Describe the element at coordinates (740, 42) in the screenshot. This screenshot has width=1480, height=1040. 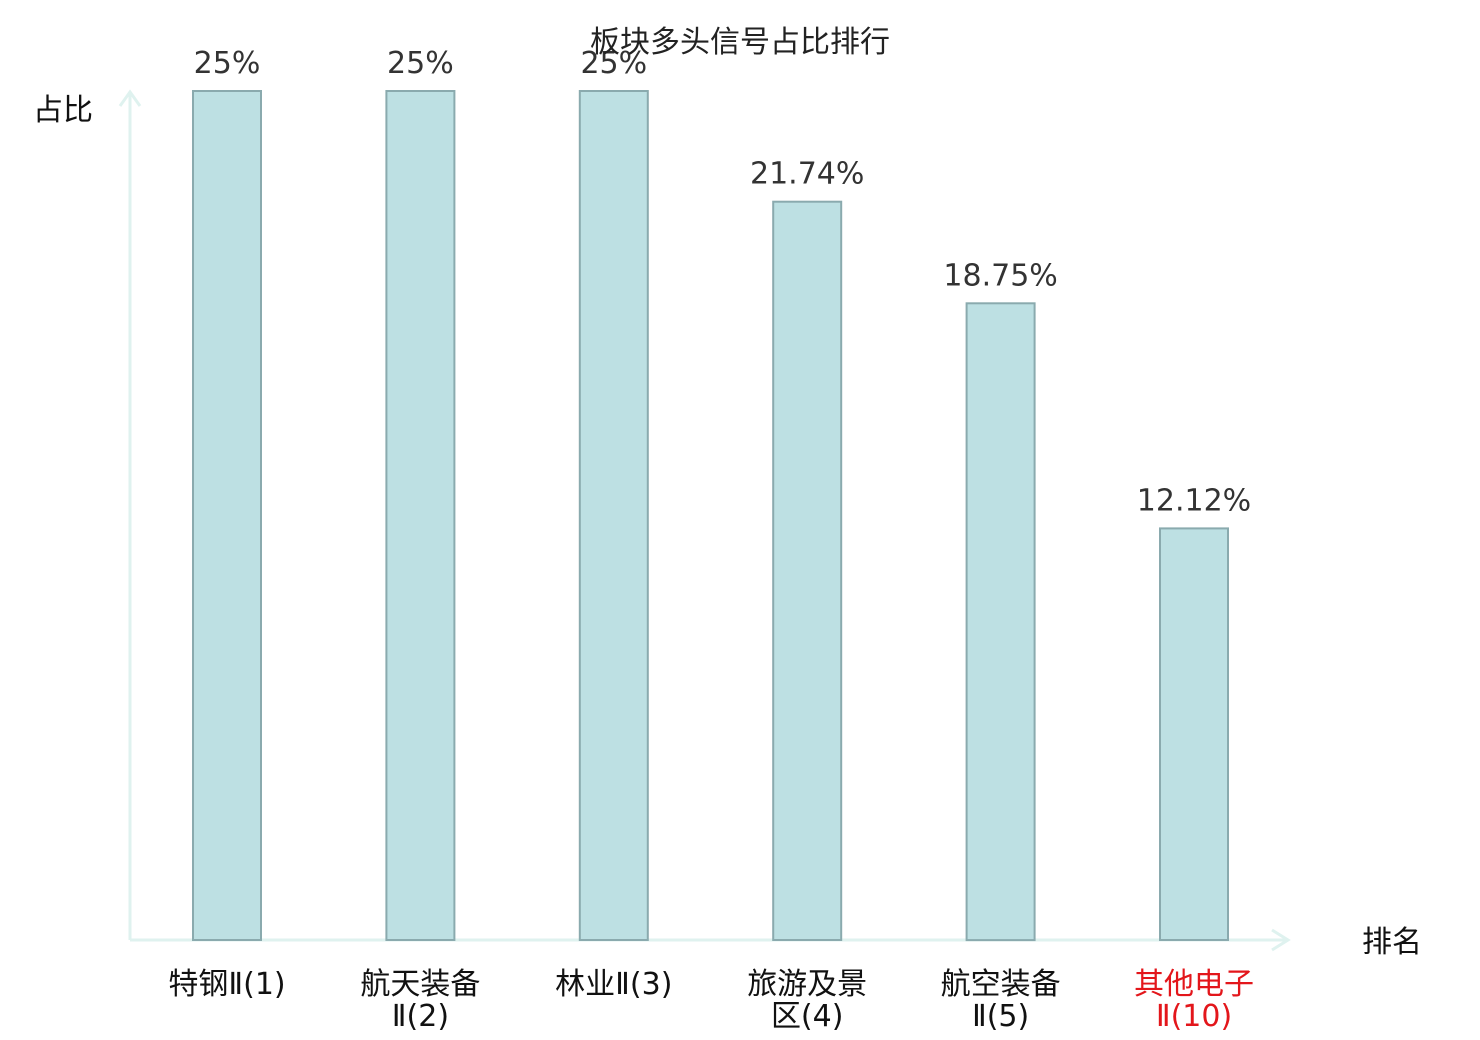
I see `chart-title: 板块多头信号占比排行` at that location.